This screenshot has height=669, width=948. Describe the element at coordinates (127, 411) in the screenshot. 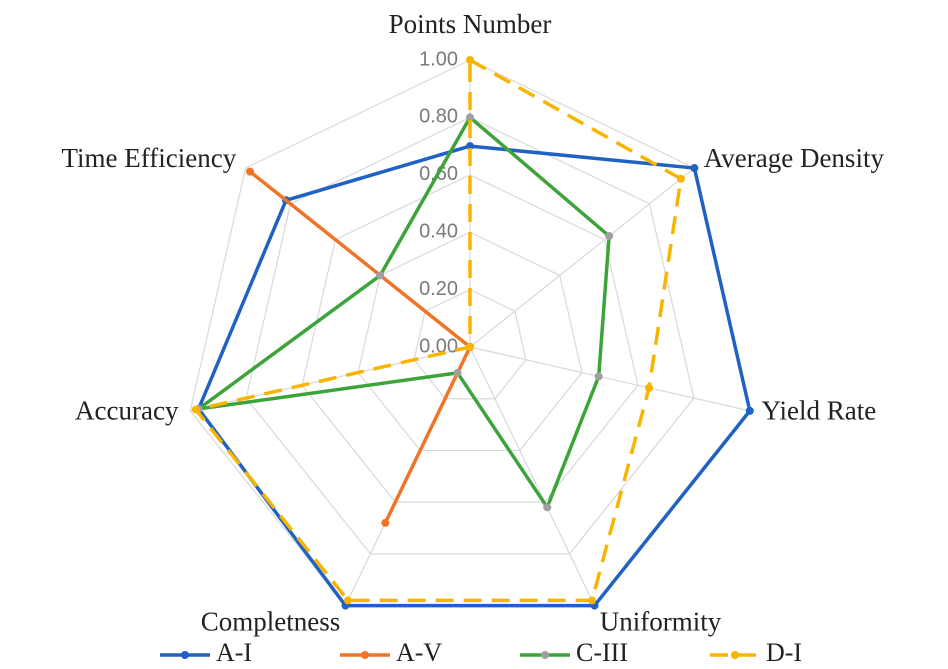

I see `category-label: Accuracy` at that location.